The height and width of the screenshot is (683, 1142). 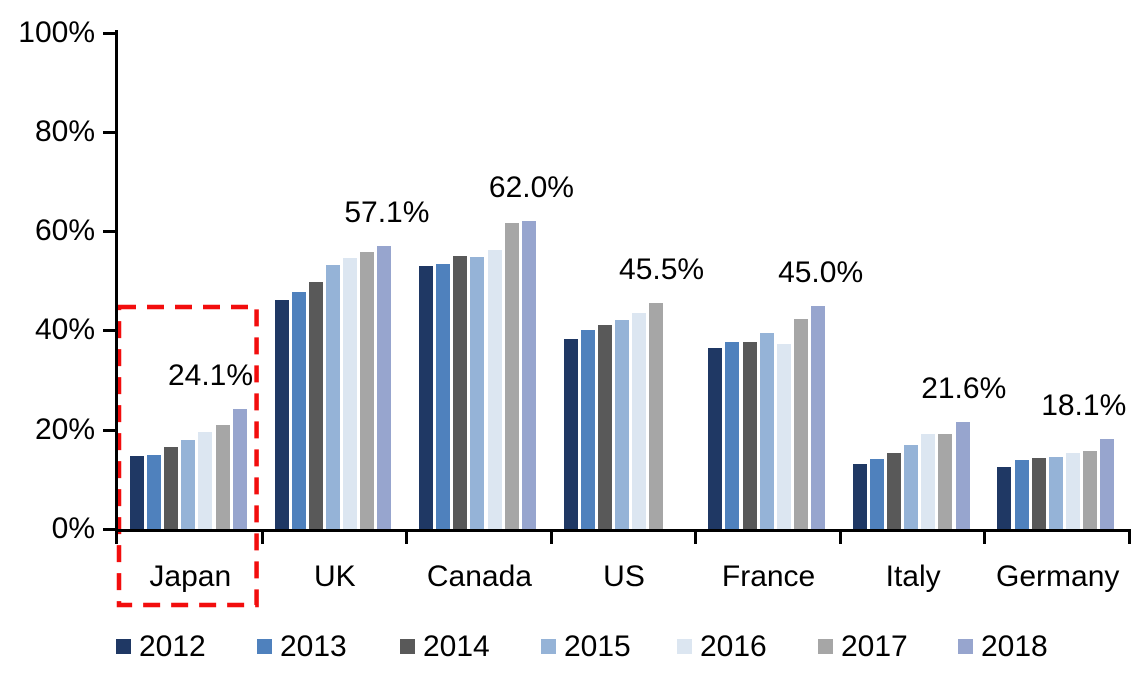 What do you see at coordinates (570, 434) in the screenshot?
I see `bar-us-2012` at bounding box center [570, 434].